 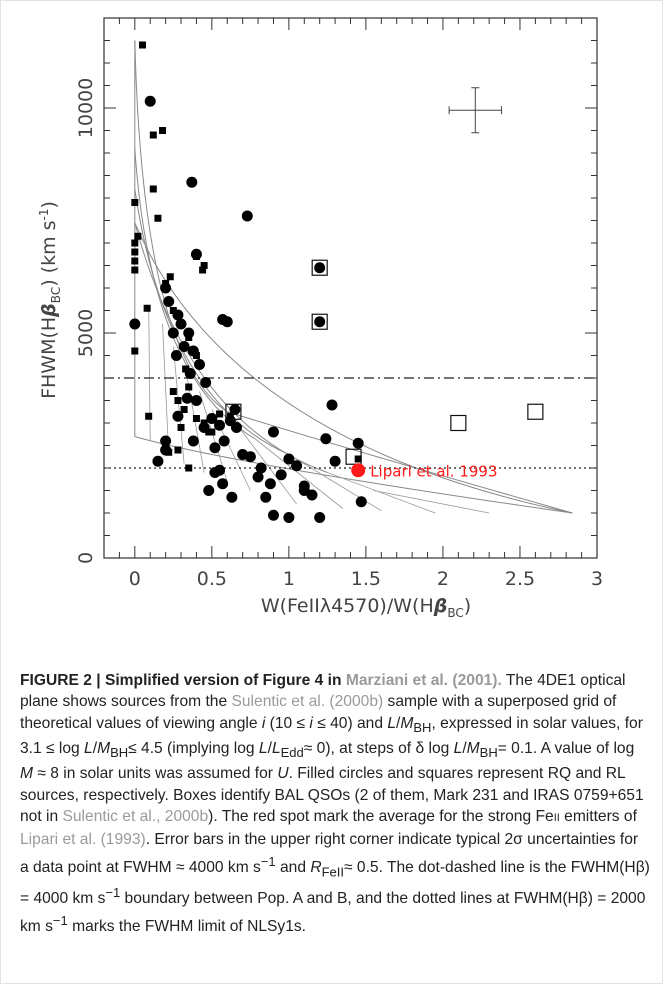 I want to click on x-tick-labels: 0 0.5 1 1.5 2 2.5 3, so click(x=366, y=579).